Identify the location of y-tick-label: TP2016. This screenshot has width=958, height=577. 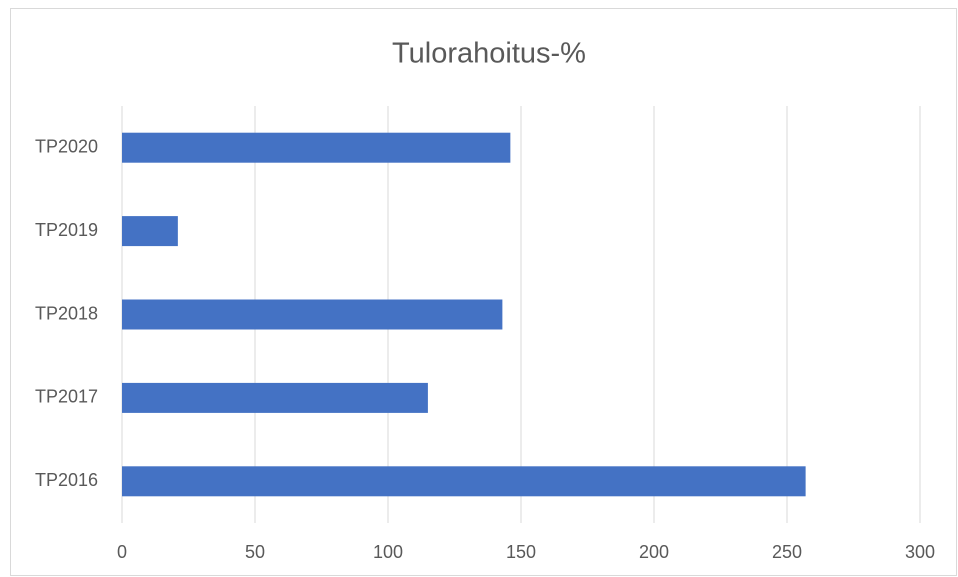
(66, 480).